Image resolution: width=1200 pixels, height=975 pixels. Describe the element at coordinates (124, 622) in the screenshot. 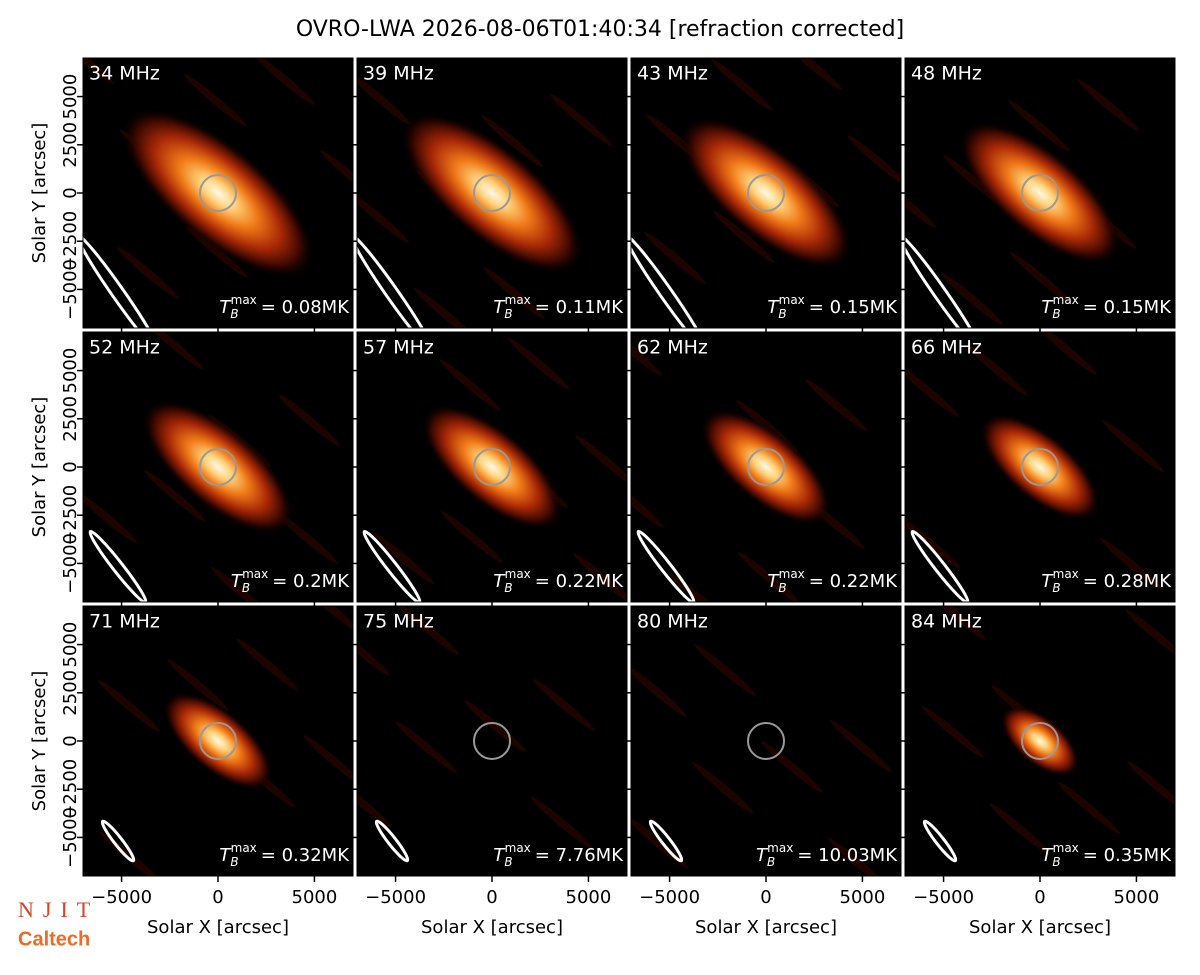

I see `frequency-label: 71 MHz` at that location.